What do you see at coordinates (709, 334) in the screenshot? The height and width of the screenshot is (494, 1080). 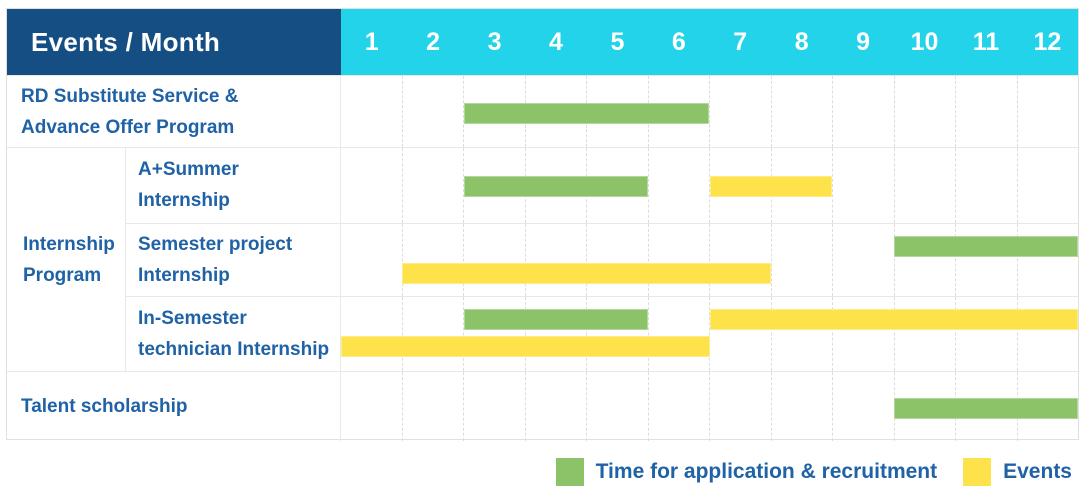 I see `bar-area-in-semester-technician` at bounding box center [709, 334].